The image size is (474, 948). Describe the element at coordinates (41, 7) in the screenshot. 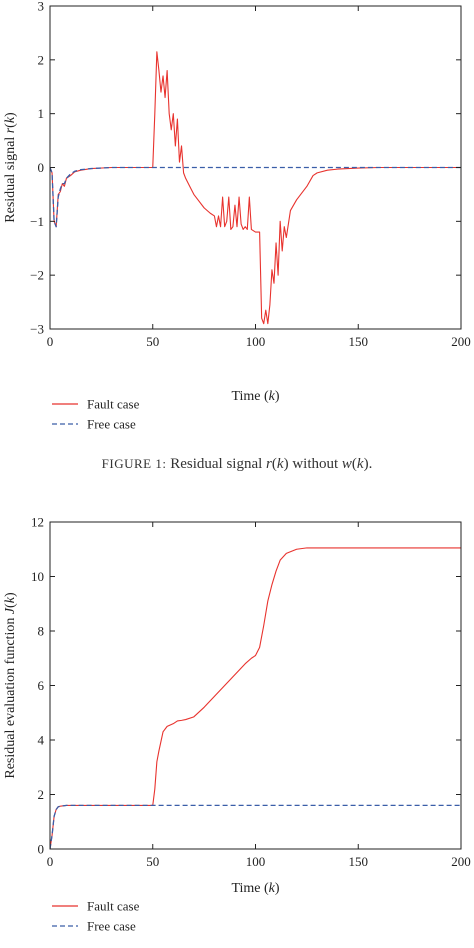

I see `y-tick-label: 3` at that location.